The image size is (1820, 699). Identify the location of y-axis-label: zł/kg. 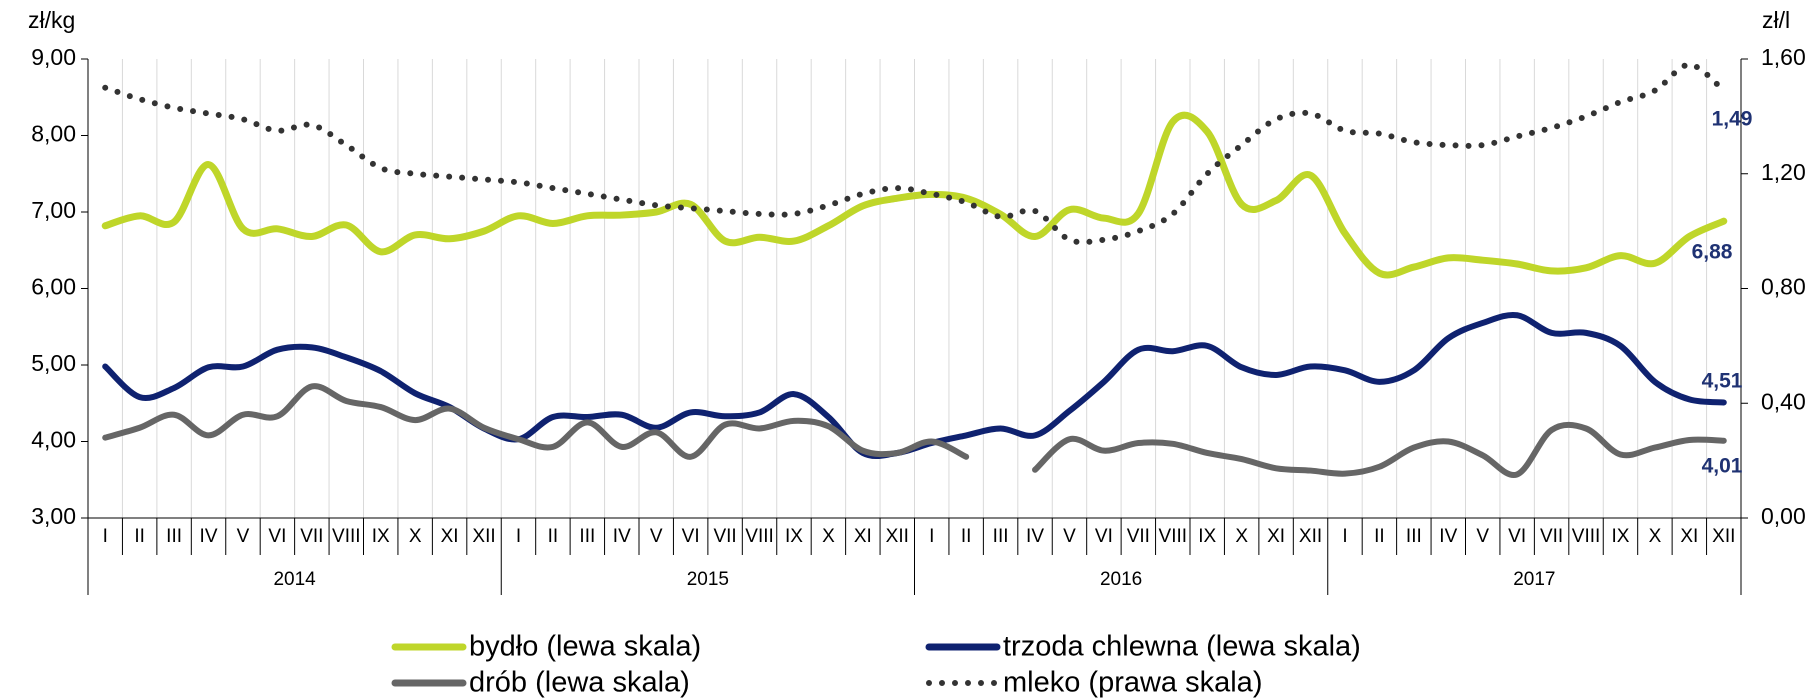
(51, 20).